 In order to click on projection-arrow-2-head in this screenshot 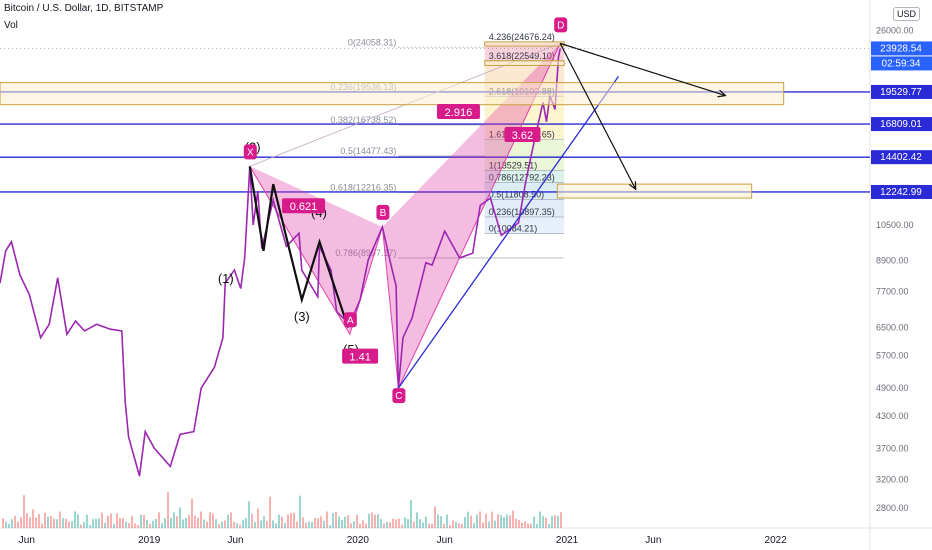, I will do `click(632, 186)`.